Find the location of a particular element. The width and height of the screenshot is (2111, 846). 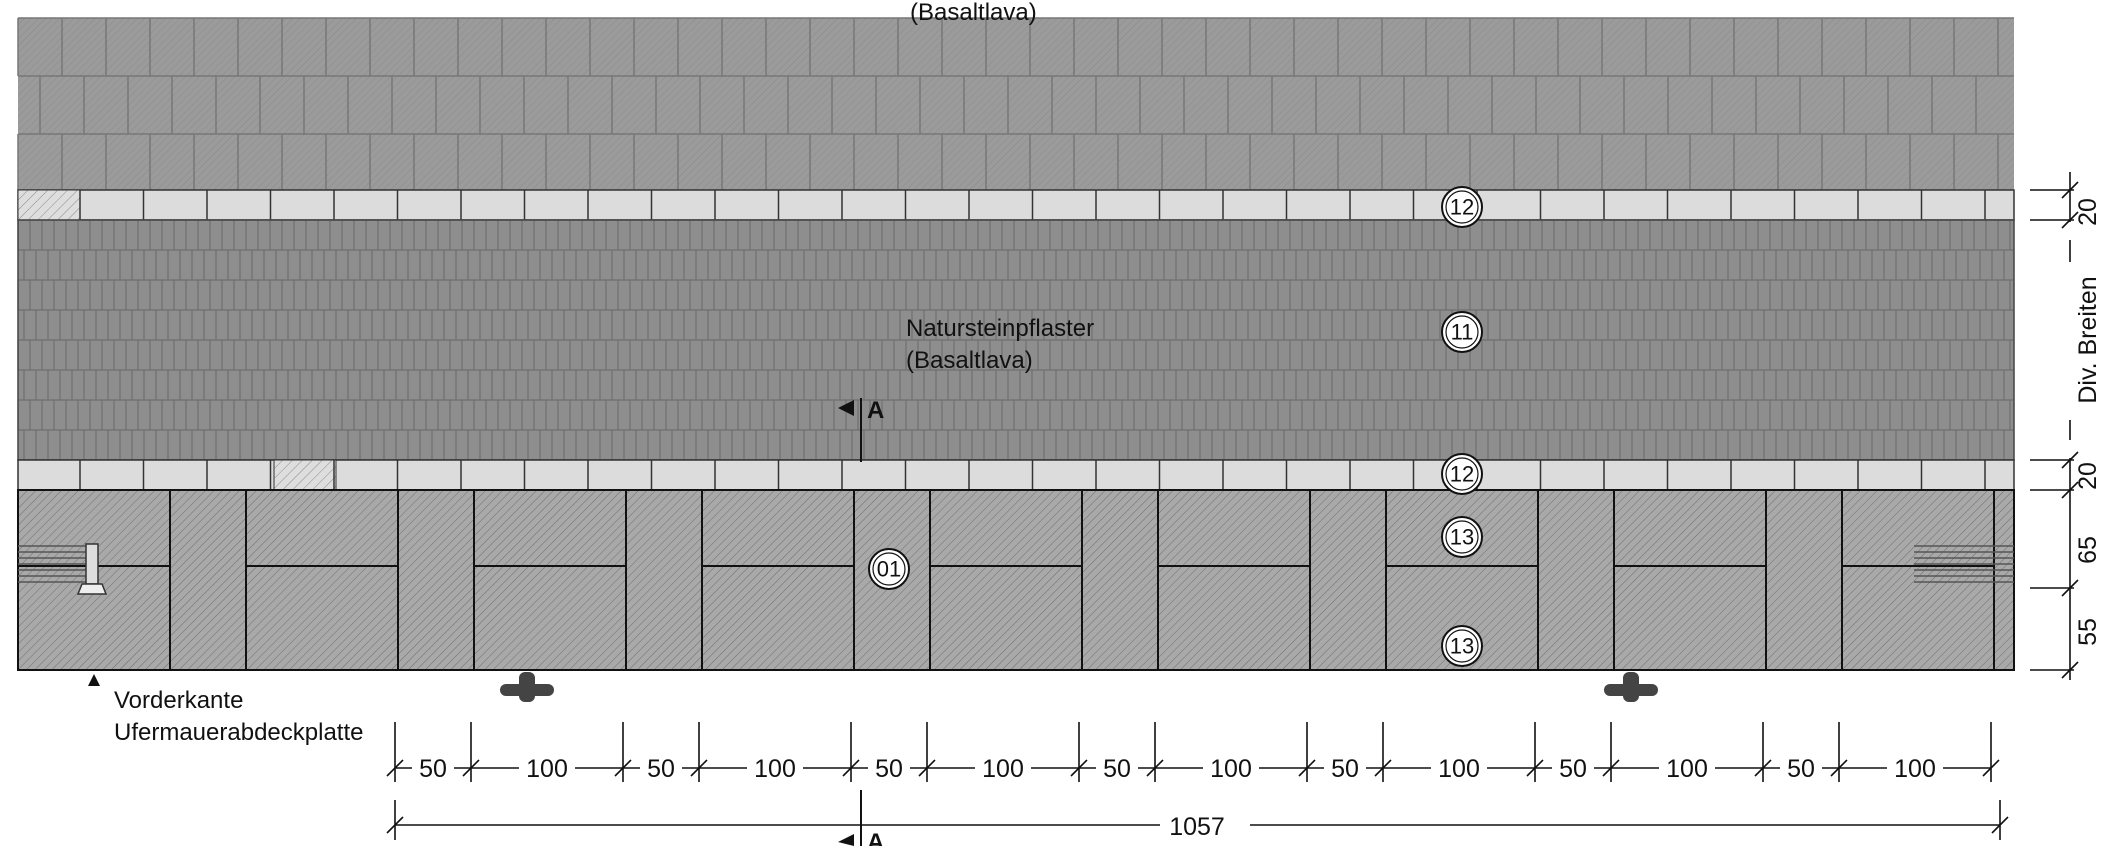

tag-paving: 11 is located at coordinates (1462, 332).